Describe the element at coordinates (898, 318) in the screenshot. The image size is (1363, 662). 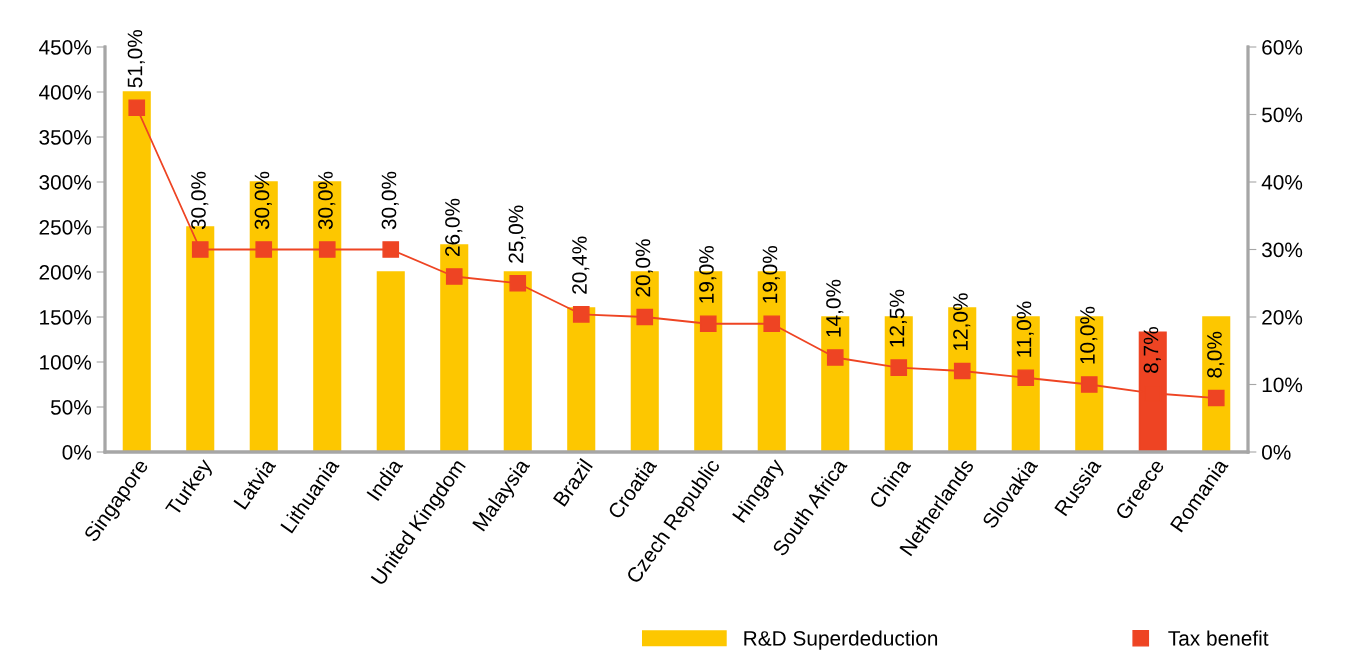
I see `data-label: 12,5%` at that location.